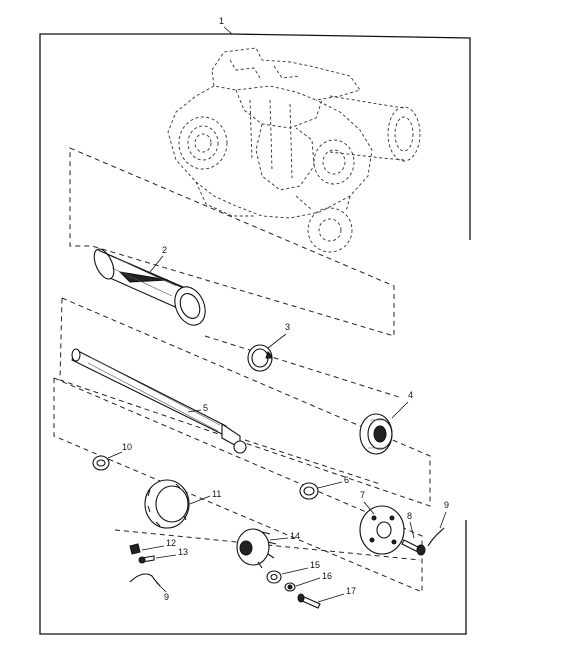 This screenshot has width=564, height=647. Describe the element at coordinates (171, 543) in the screenshot. I see `callout-label-12: 12` at that location.